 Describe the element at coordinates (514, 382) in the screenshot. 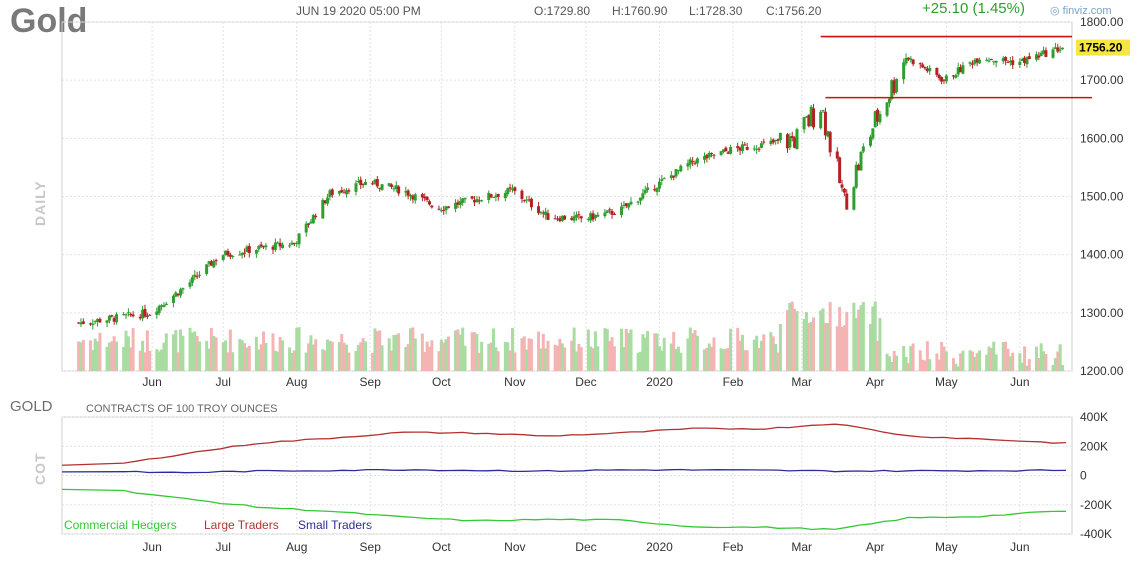

I see `price-x-tick: Nov` at that location.